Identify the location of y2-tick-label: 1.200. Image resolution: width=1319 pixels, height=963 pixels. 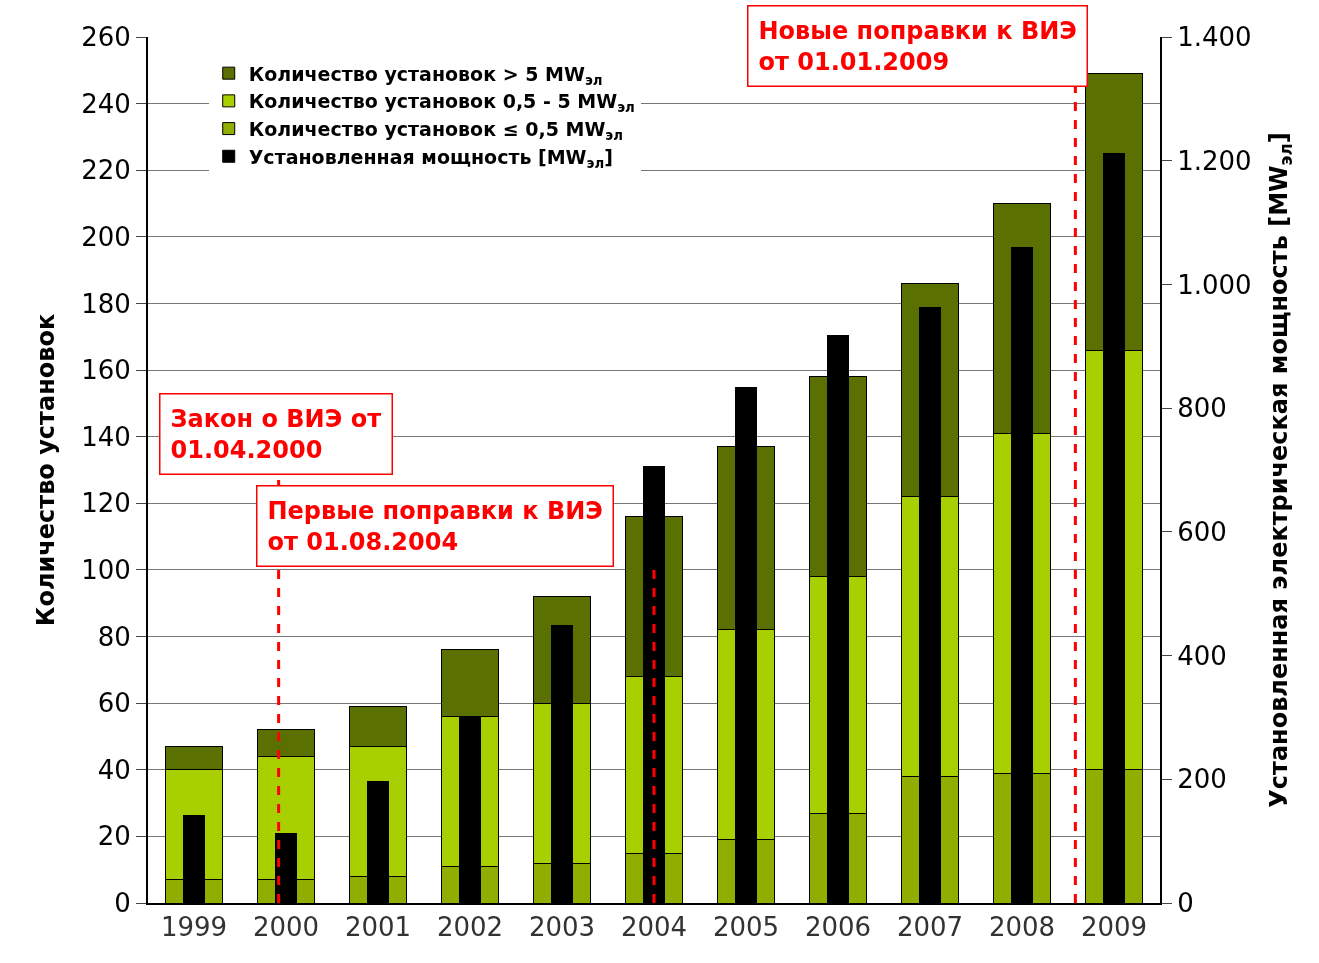
(1214, 160).